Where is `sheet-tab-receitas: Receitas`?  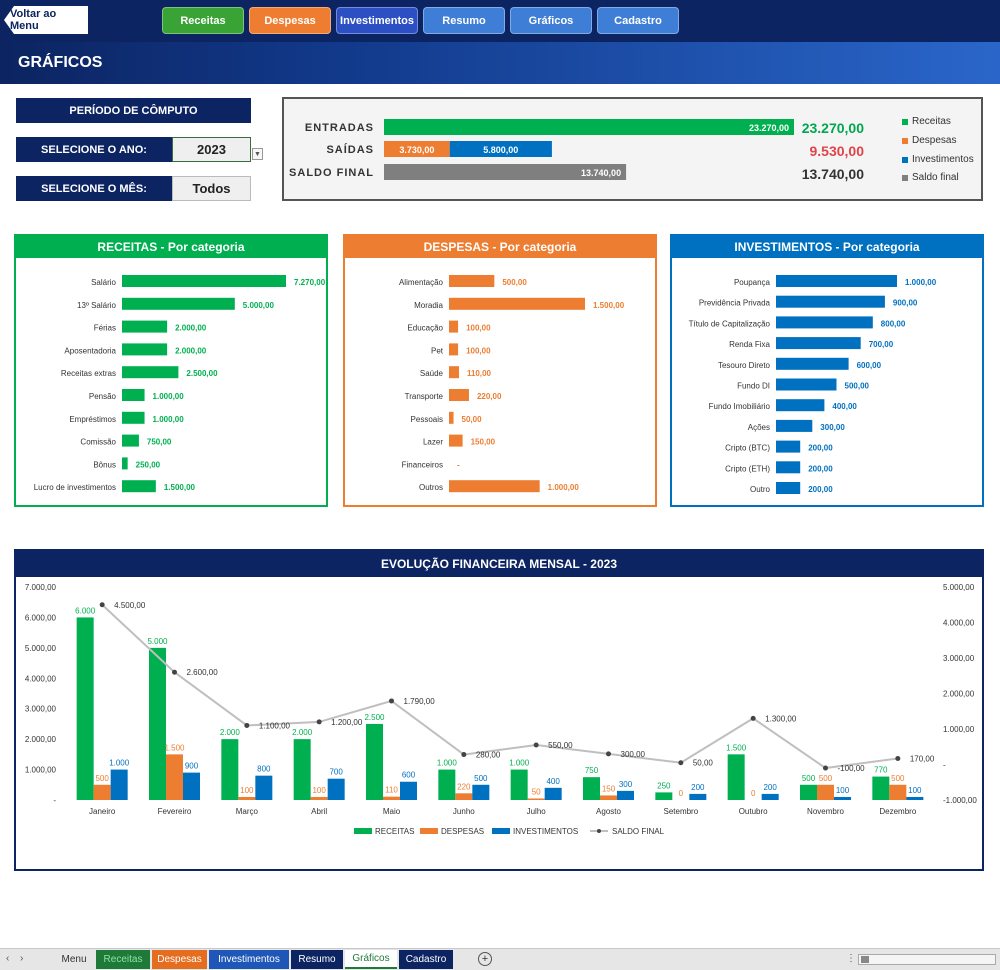
sheet-tab-receitas: Receitas is located at coordinates (123, 959).